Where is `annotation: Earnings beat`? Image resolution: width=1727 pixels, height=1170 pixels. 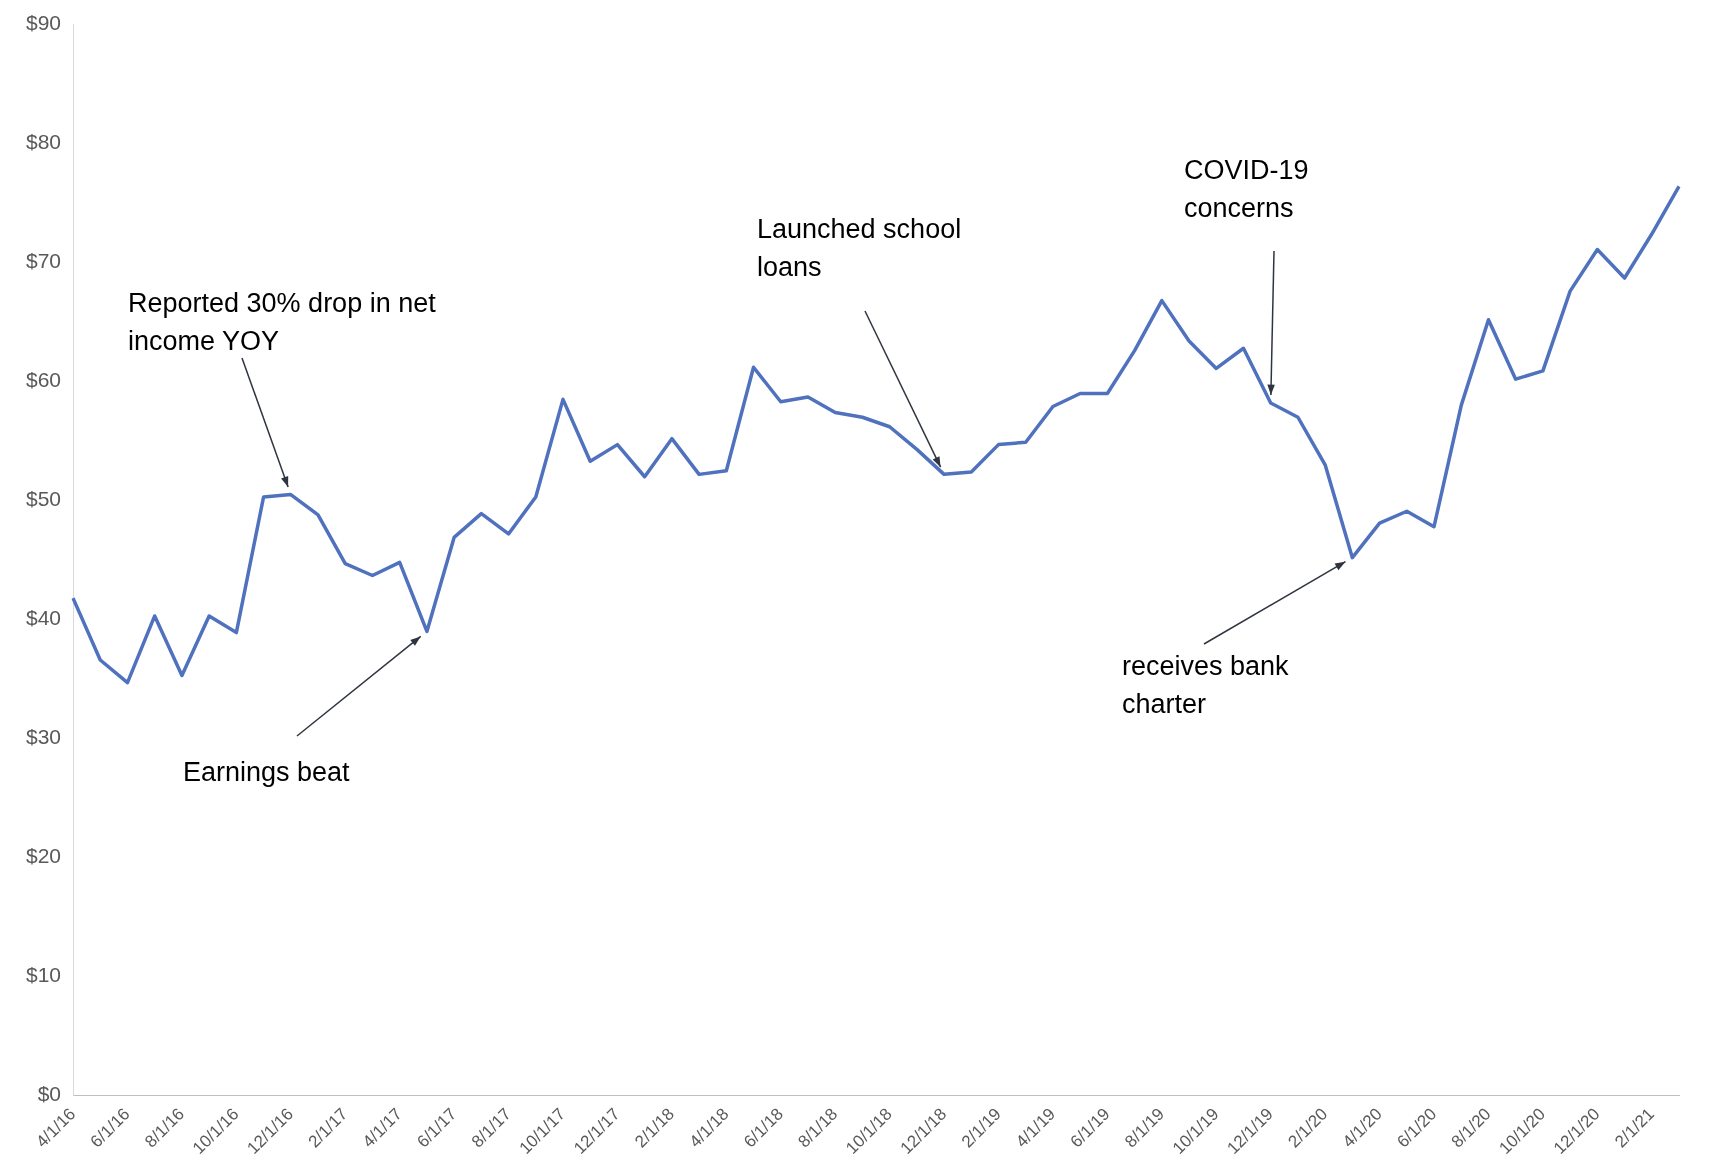
annotation: Earnings beat is located at coordinates (267, 771).